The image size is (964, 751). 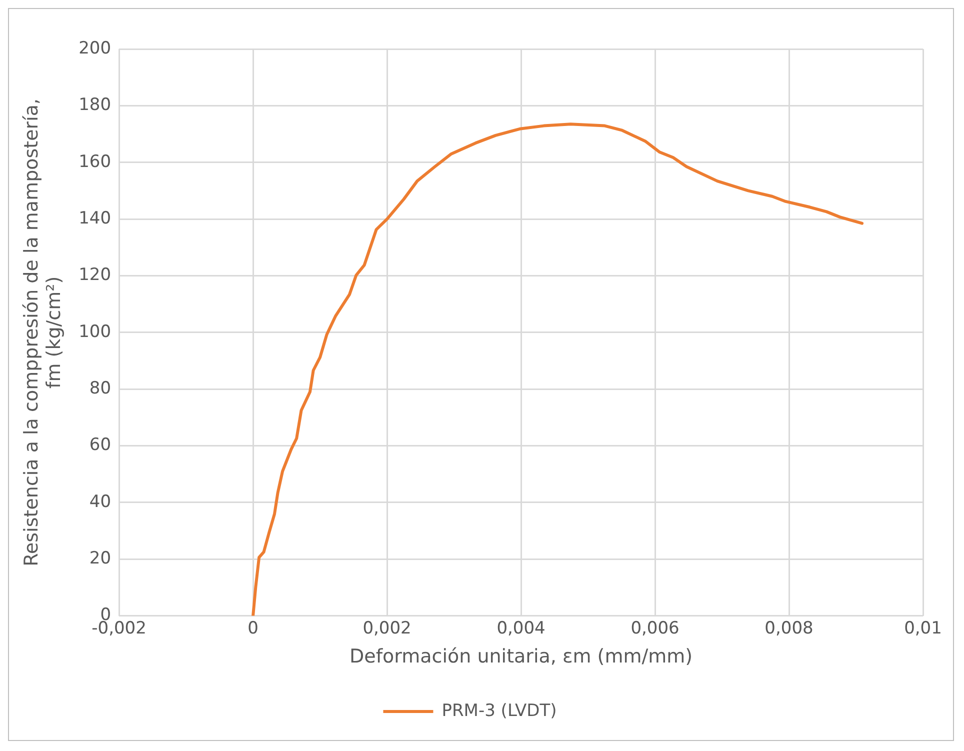 What do you see at coordinates (100, 558) in the screenshot?
I see `y-tick-label: 20` at bounding box center [100, 558].